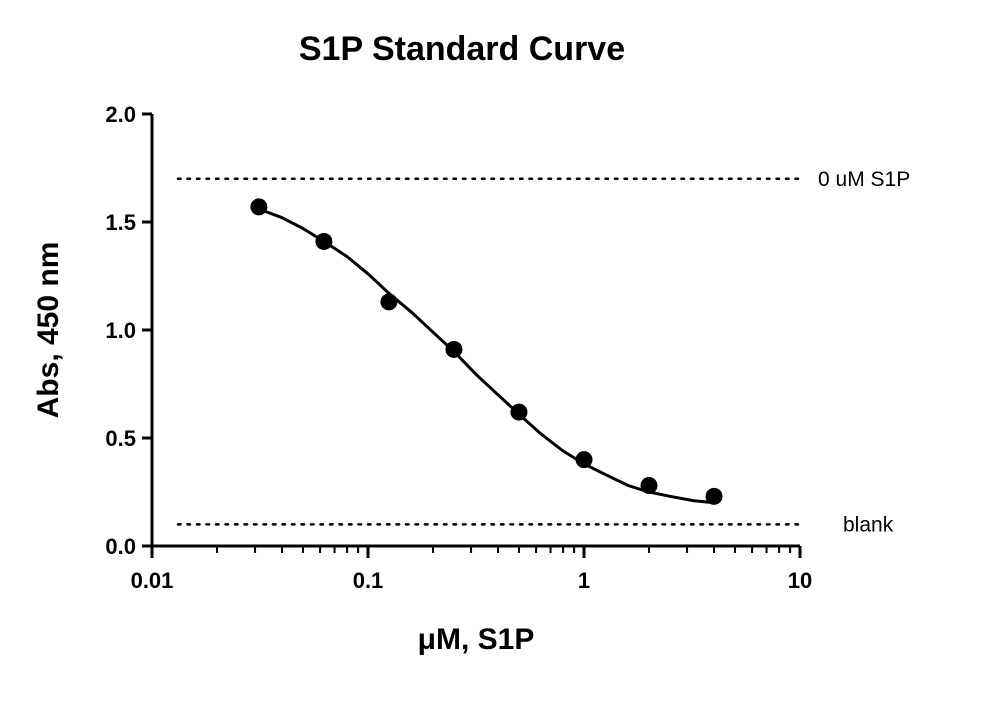  What do you see at coordinates (48, 330) in the screenshot?
I see `y-axis-label: Abs, 450 nm` at bounding box center [48, 330].